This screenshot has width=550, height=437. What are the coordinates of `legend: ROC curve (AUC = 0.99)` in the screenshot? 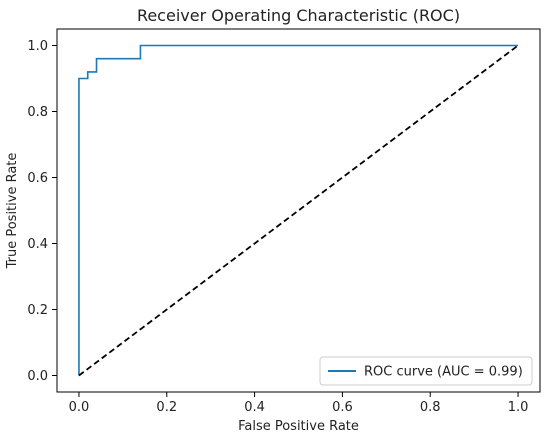 It's located at (426, 371).